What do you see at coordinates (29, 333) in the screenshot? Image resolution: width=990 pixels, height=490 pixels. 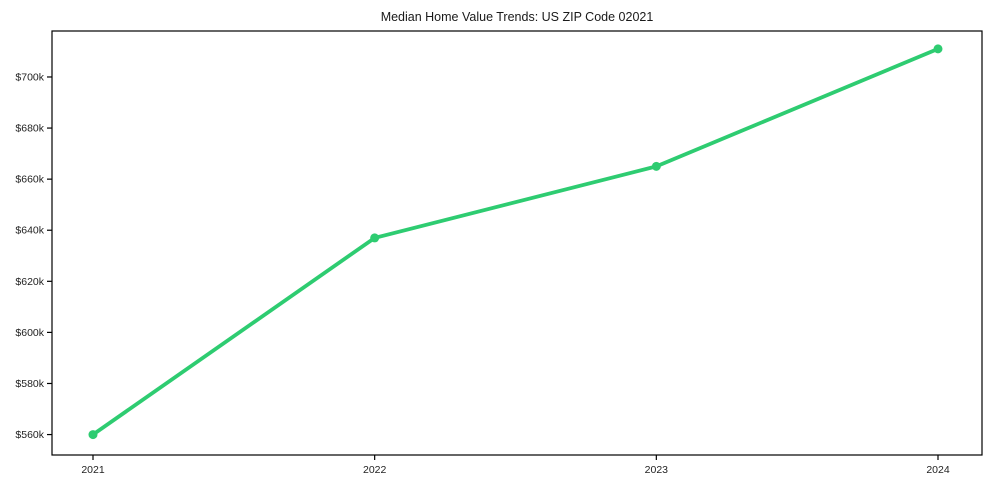 I see `y-tick-label: $600k` at bounding box center [29, 333].